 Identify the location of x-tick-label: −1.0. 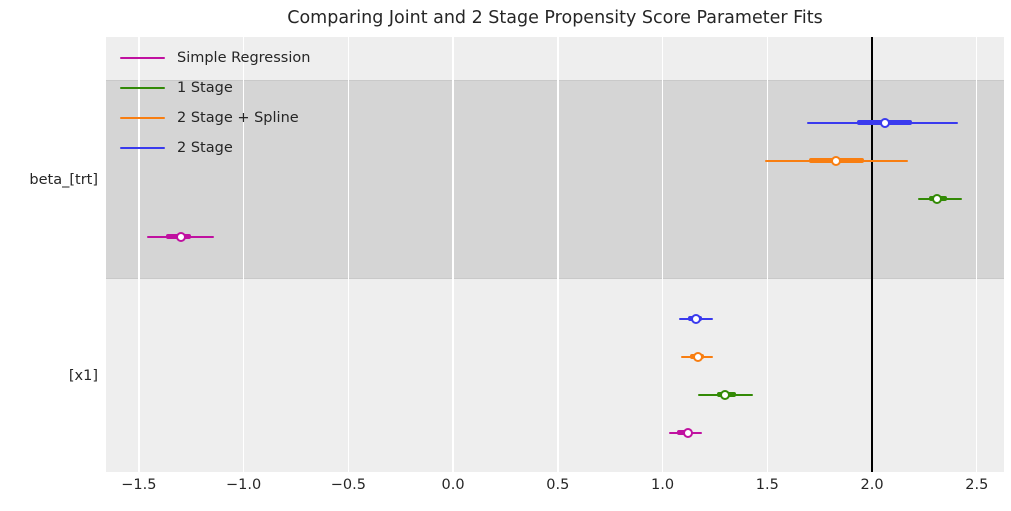
(244, 485).